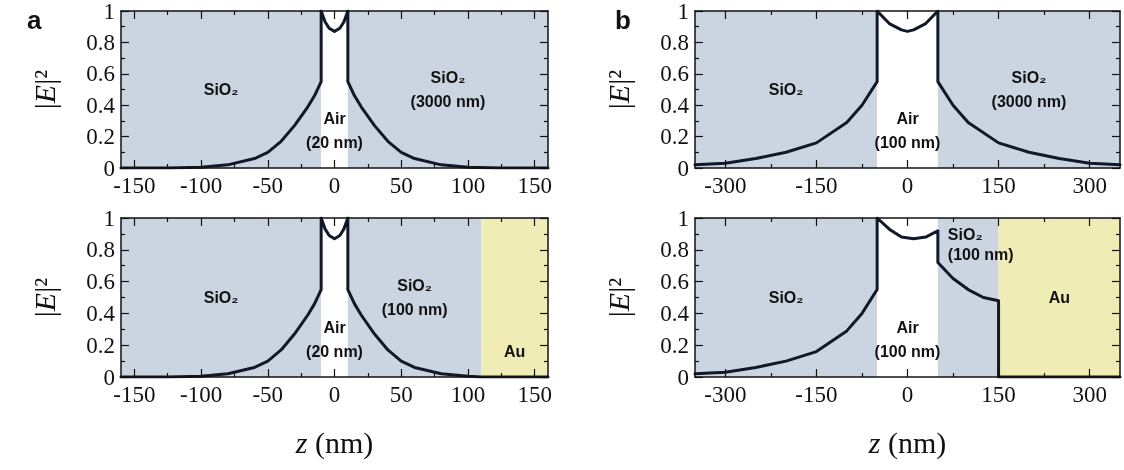 Image resolution: width=1124 pixels, height=470 pixels. Describe the element at coordinates (34, 20) in the screenshot. I see `chart-title: a` at that location.